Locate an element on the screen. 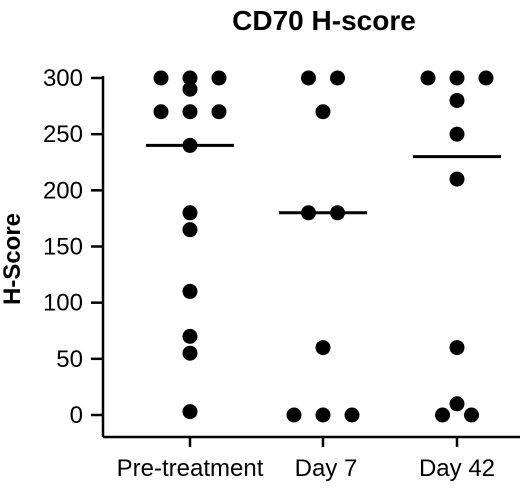  y-tick-label: 100 is located at coordinates (63, 303).